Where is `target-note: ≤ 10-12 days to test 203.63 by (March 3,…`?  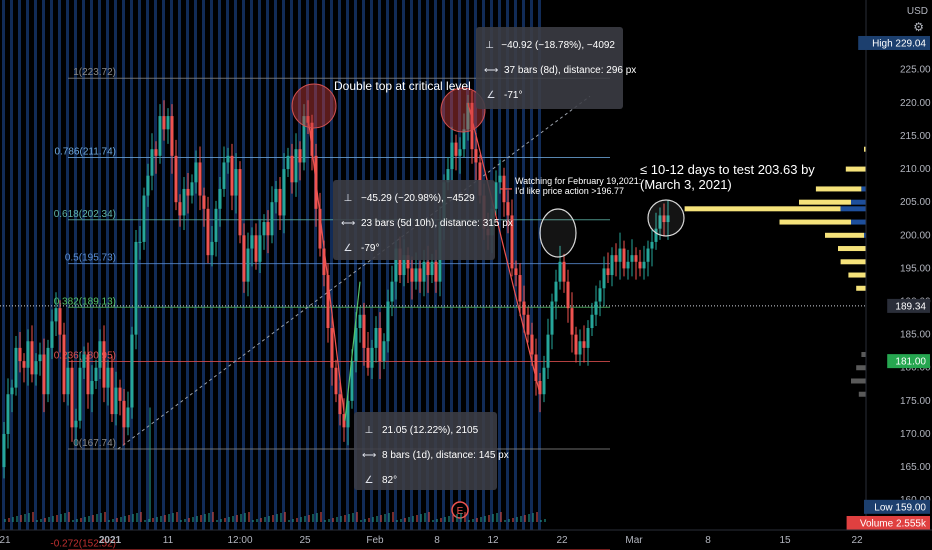
target-note: ≤ 10-12 days to test 203.63 by (March 3,… is located at coordinates (727, 177).